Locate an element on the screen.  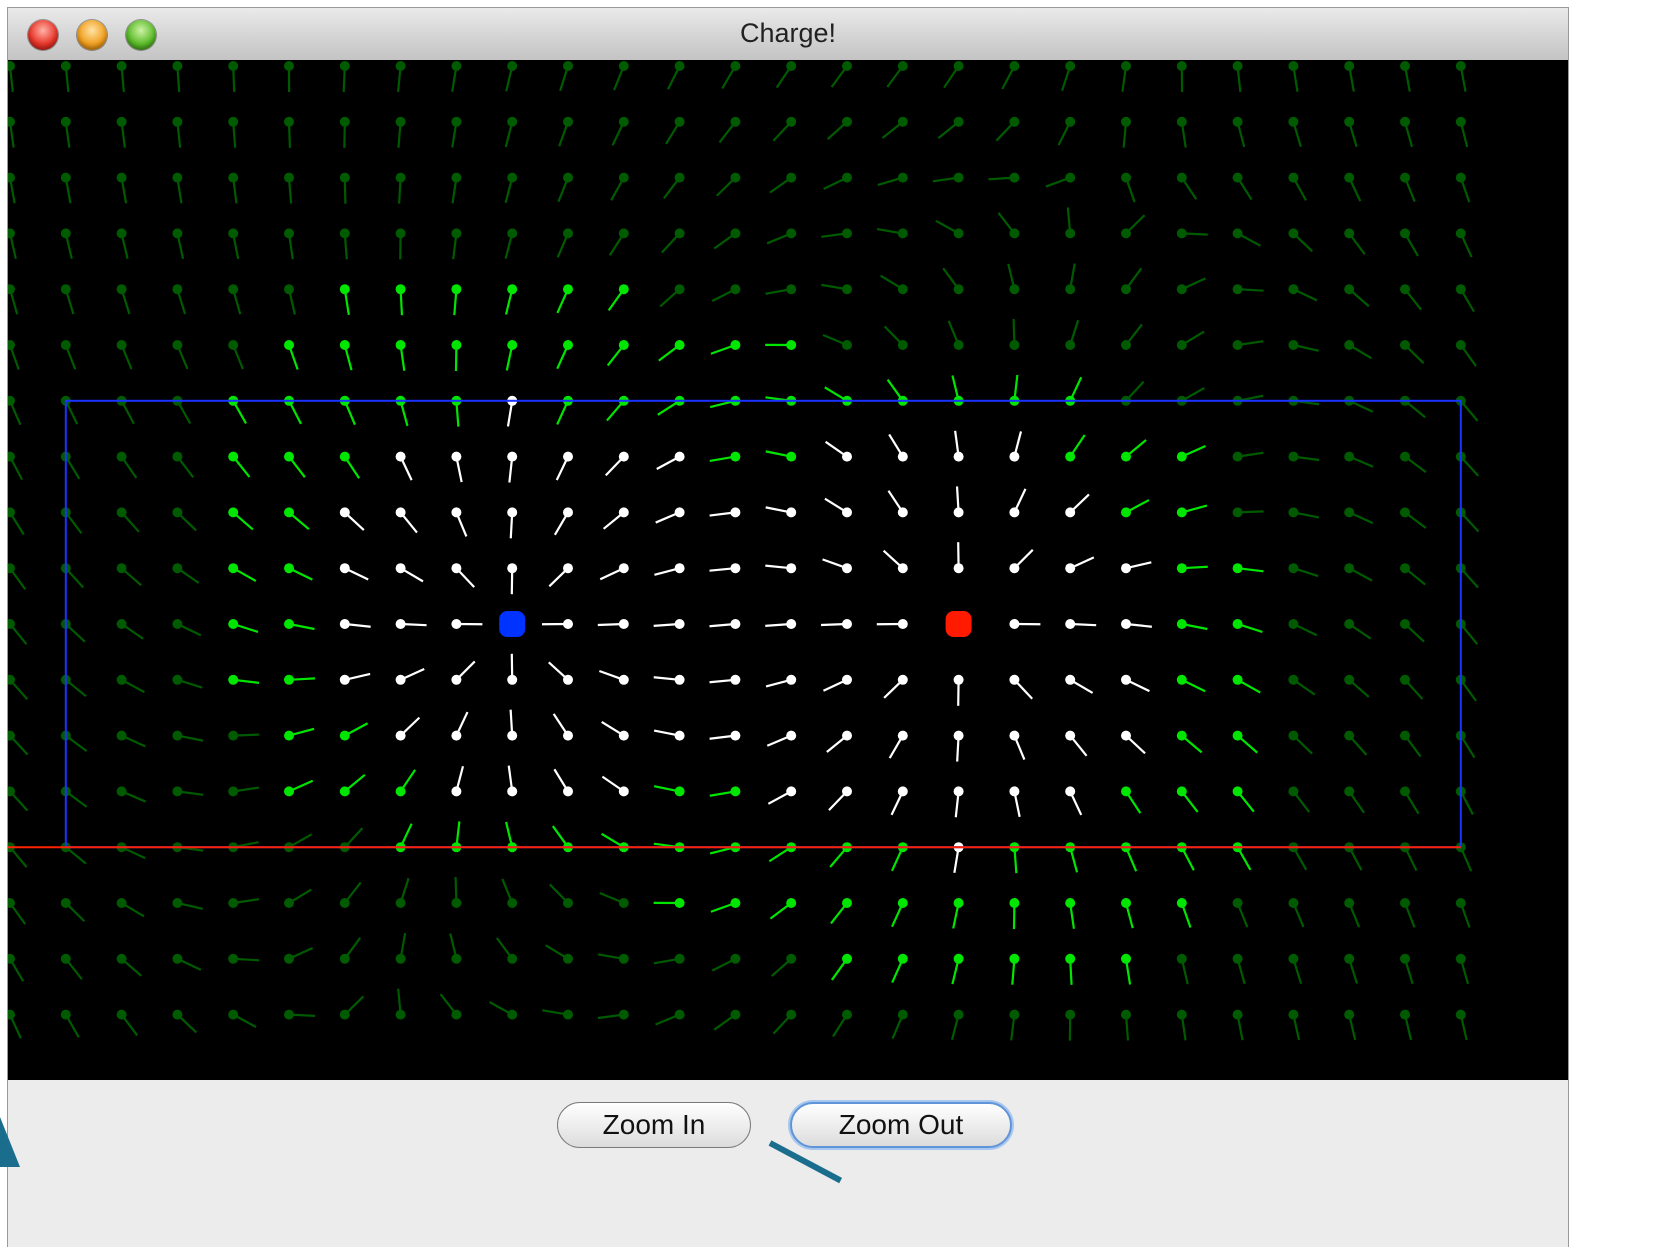
zoom-window-button is located at coordinates (141, 35).